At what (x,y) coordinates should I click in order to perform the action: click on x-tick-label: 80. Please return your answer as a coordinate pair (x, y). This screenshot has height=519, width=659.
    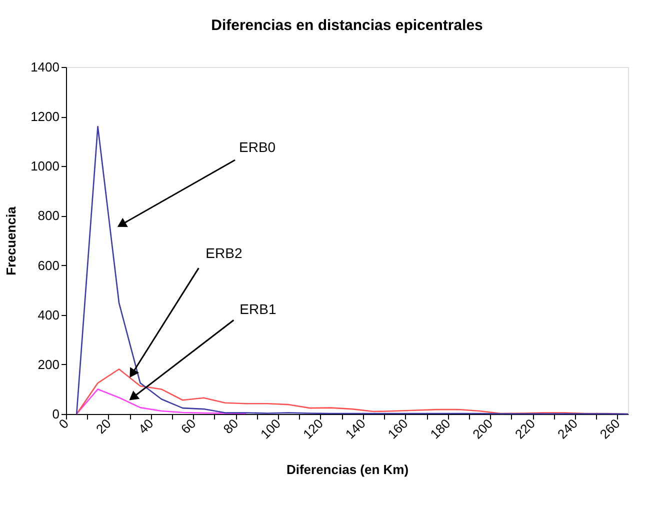
    Looking at the image, I should click on (231, 426).